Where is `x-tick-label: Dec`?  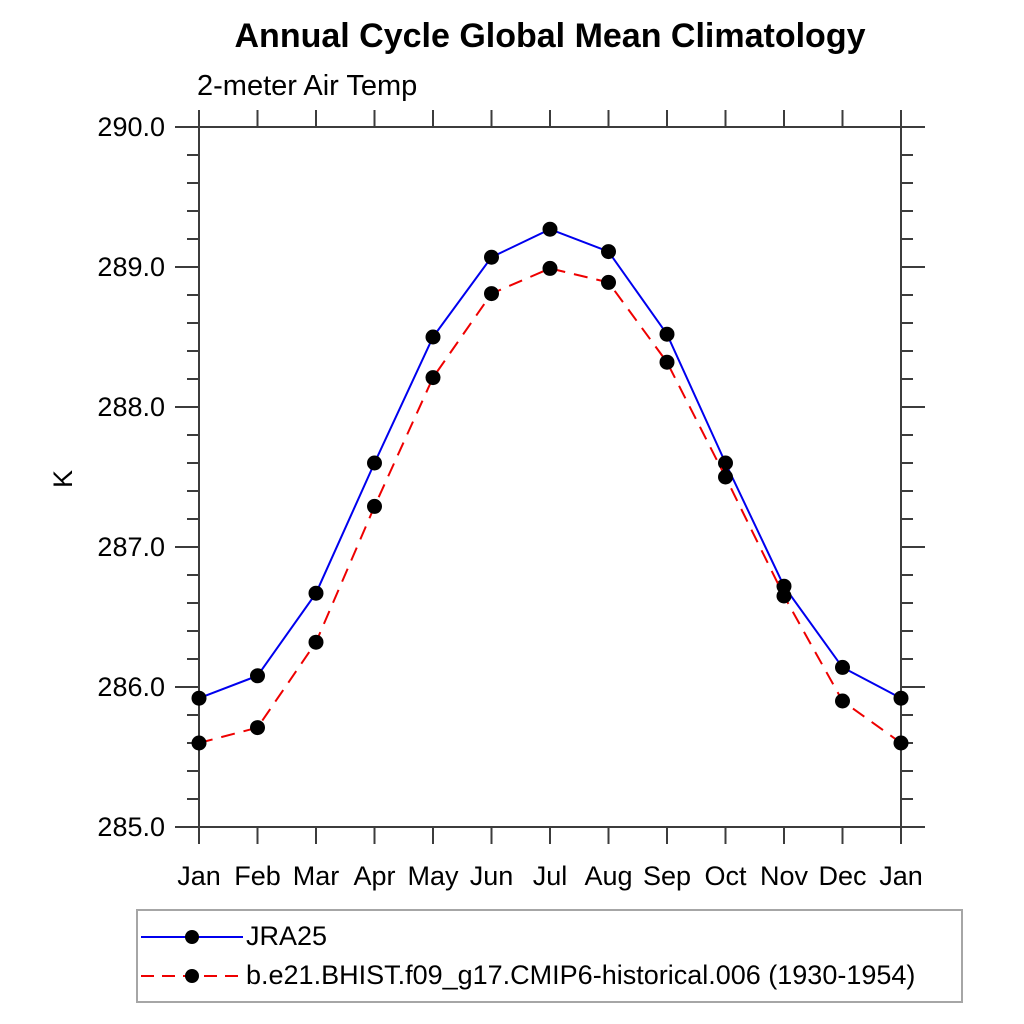 x-tick-label: Dec is located at coordinates (842, 876).